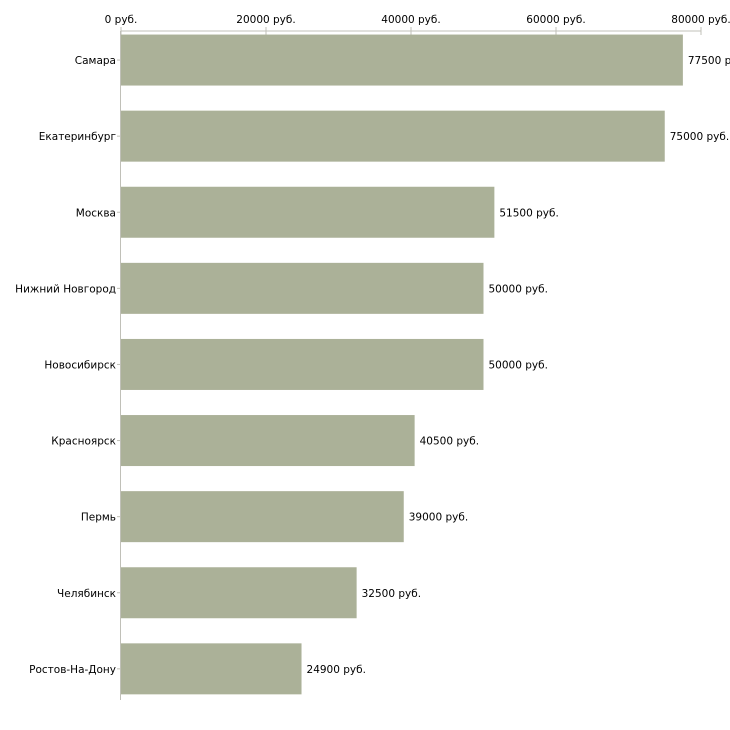 This screenshot has width=730, height=730. I want to click on y-tick-label: Челябинск, so click(86, 594).